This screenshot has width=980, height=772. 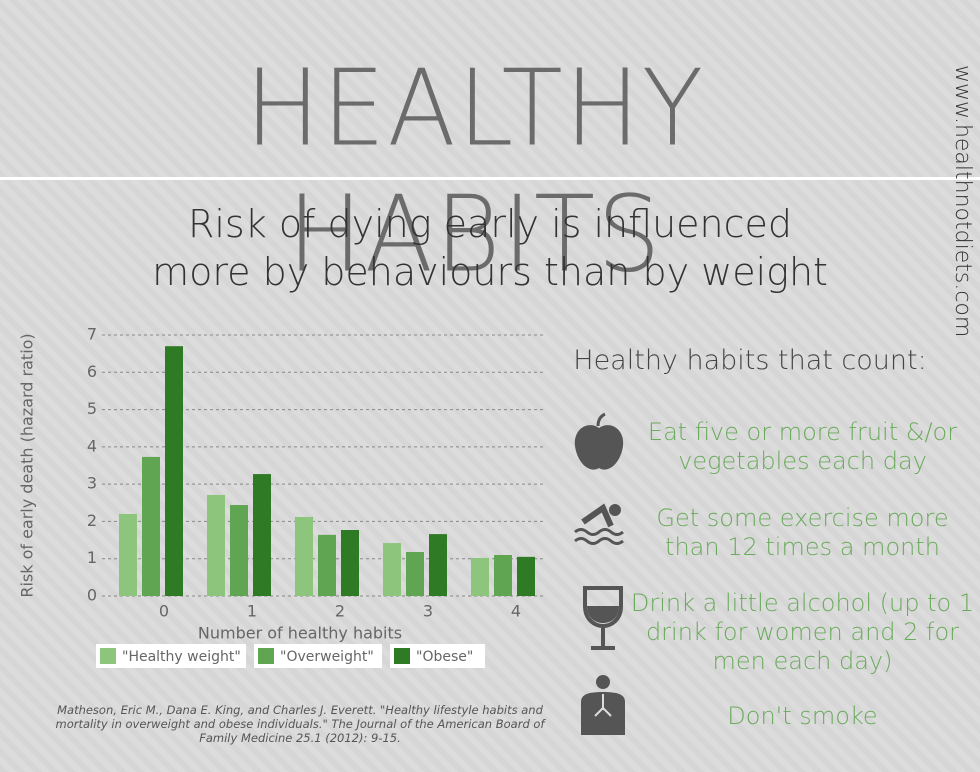 What do you see at coordinates (490, 224) in the screenshot?
I see `subtitle-line: Risk of dying early is influenced` at bounding box center [490, 224].